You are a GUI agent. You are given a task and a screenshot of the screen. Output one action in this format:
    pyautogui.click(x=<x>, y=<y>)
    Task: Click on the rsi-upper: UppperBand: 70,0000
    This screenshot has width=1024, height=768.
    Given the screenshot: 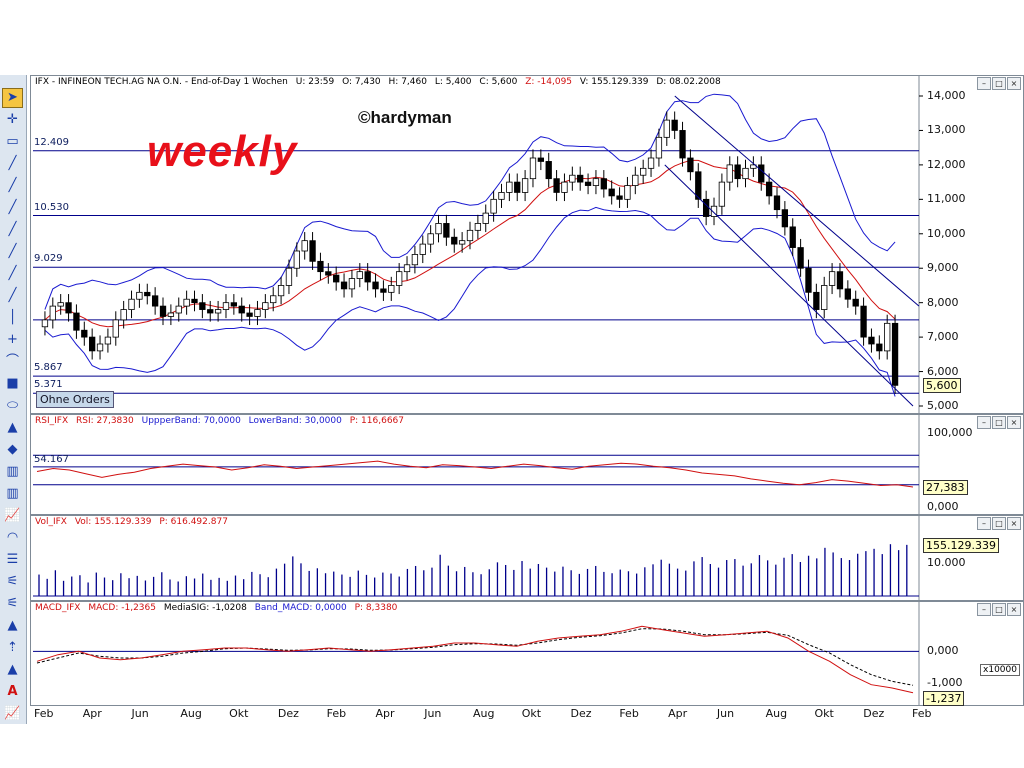 What is the action you would take?
    pyautogui.click(x=191, y=421)
    